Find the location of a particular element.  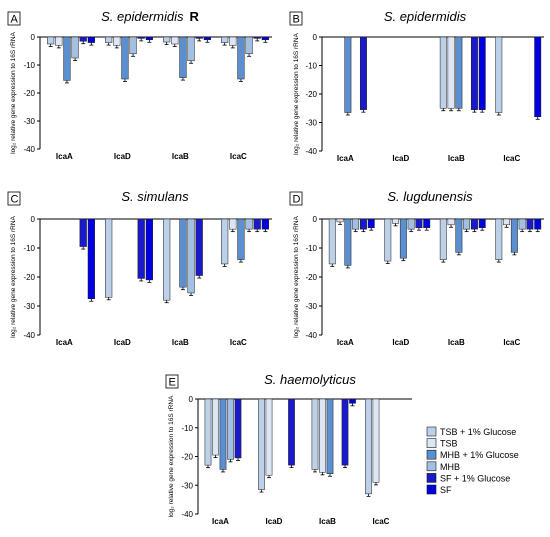

panel-letter-text: C is located at coordinates (15, 200).